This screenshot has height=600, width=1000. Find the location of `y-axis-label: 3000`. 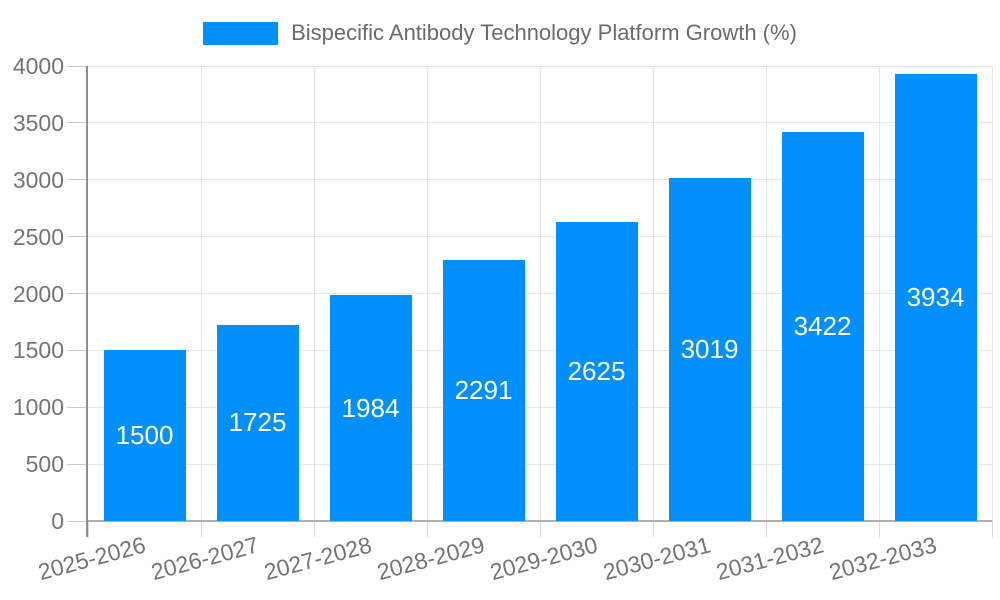

y-axis-label: 3000 is located at coordinates (38, 179).